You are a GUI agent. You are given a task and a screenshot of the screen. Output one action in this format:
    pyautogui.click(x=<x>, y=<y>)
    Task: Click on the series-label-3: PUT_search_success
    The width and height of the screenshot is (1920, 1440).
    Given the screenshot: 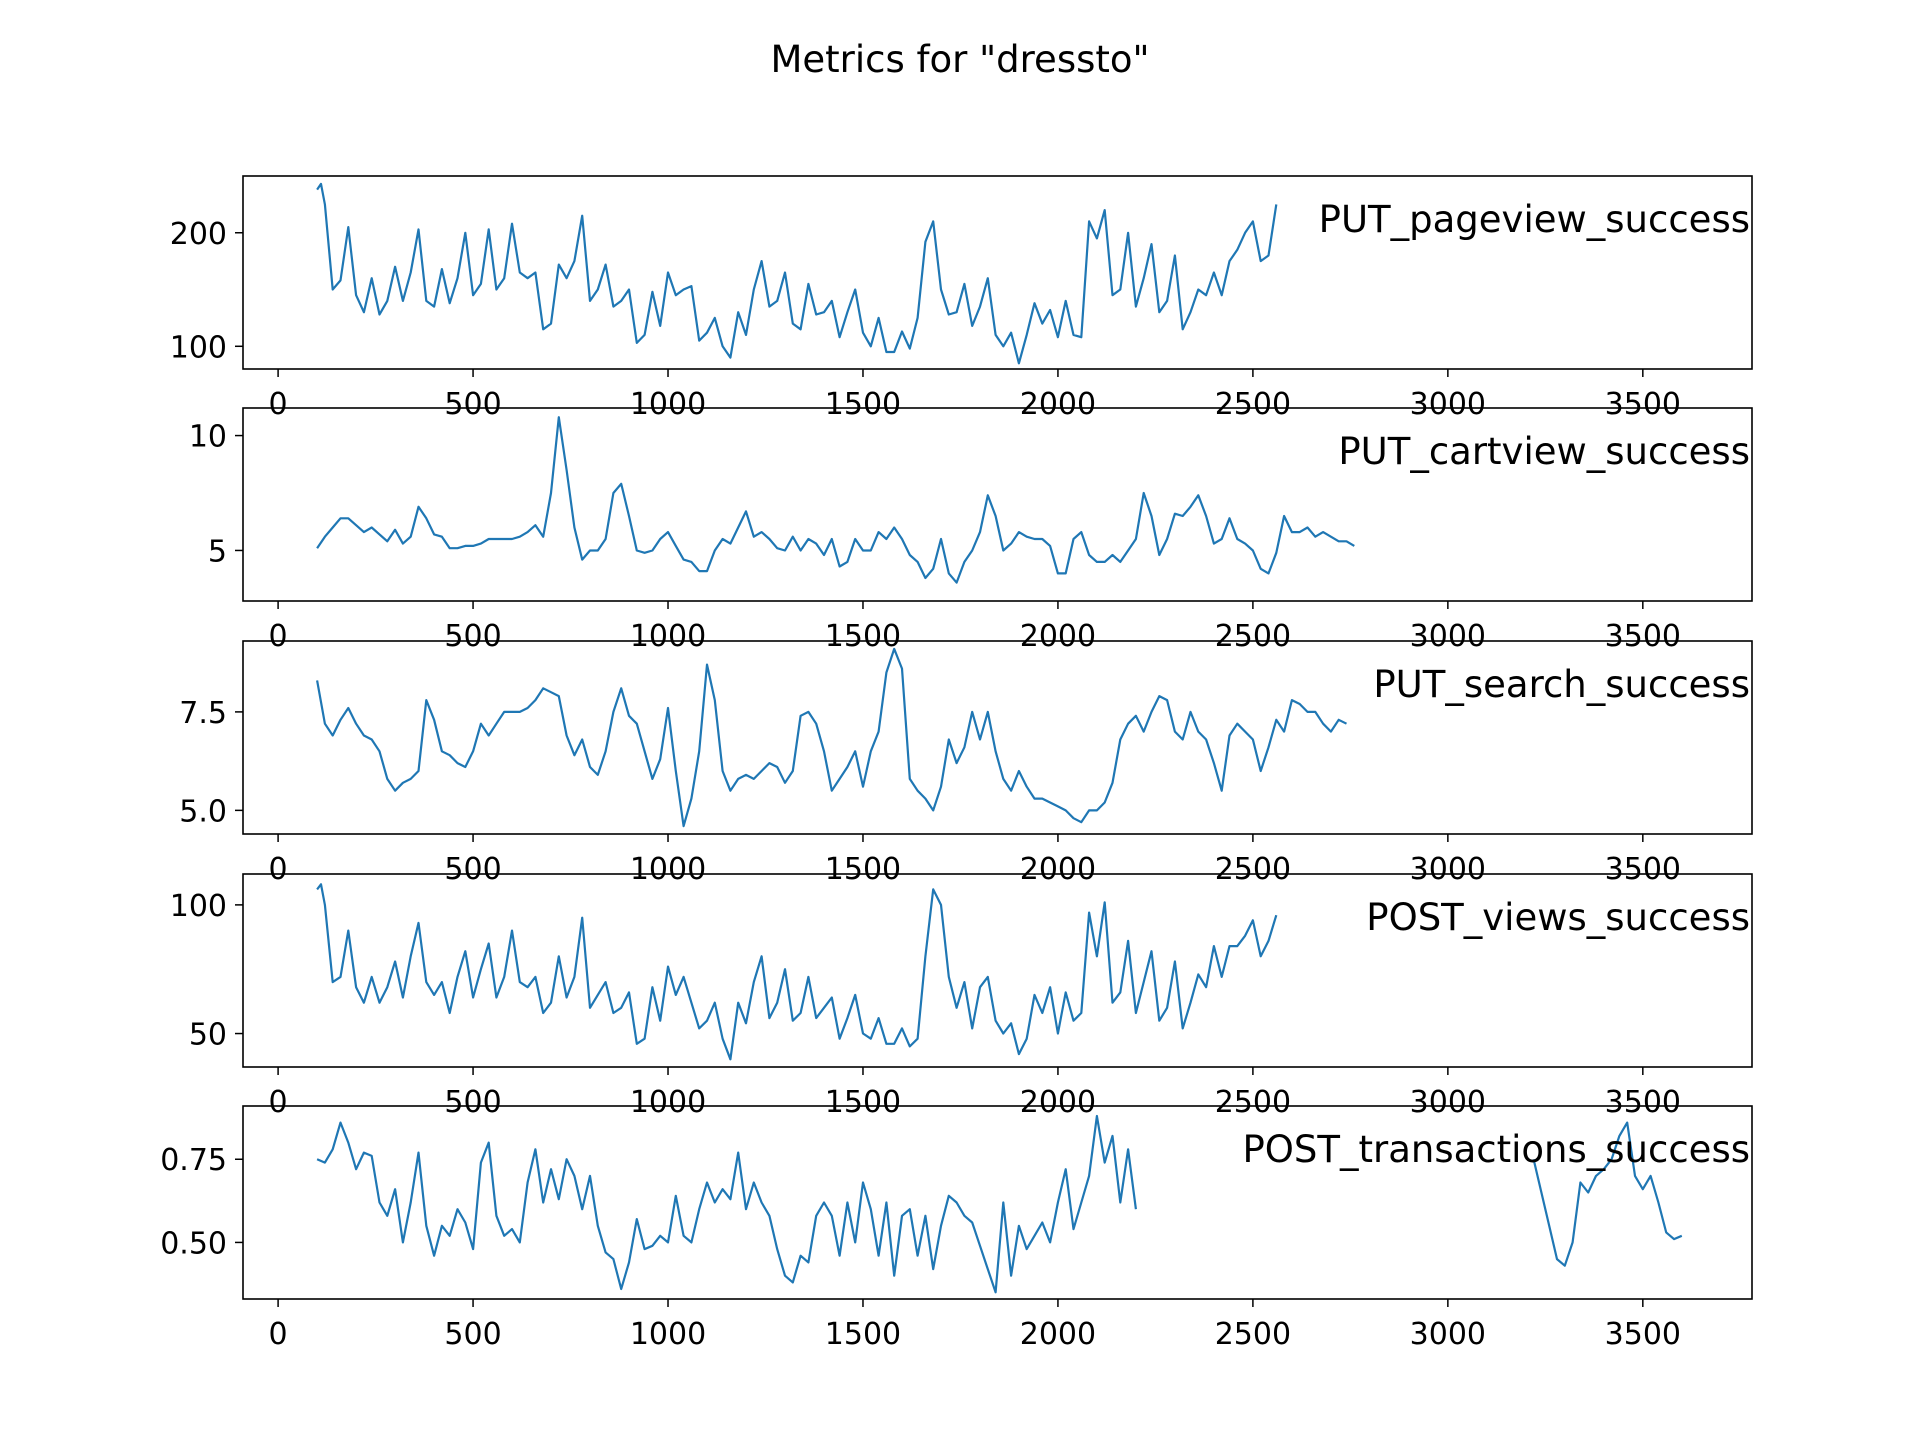 What is the action you would take?
    pyautogui.click(x=1561, y=684)
    